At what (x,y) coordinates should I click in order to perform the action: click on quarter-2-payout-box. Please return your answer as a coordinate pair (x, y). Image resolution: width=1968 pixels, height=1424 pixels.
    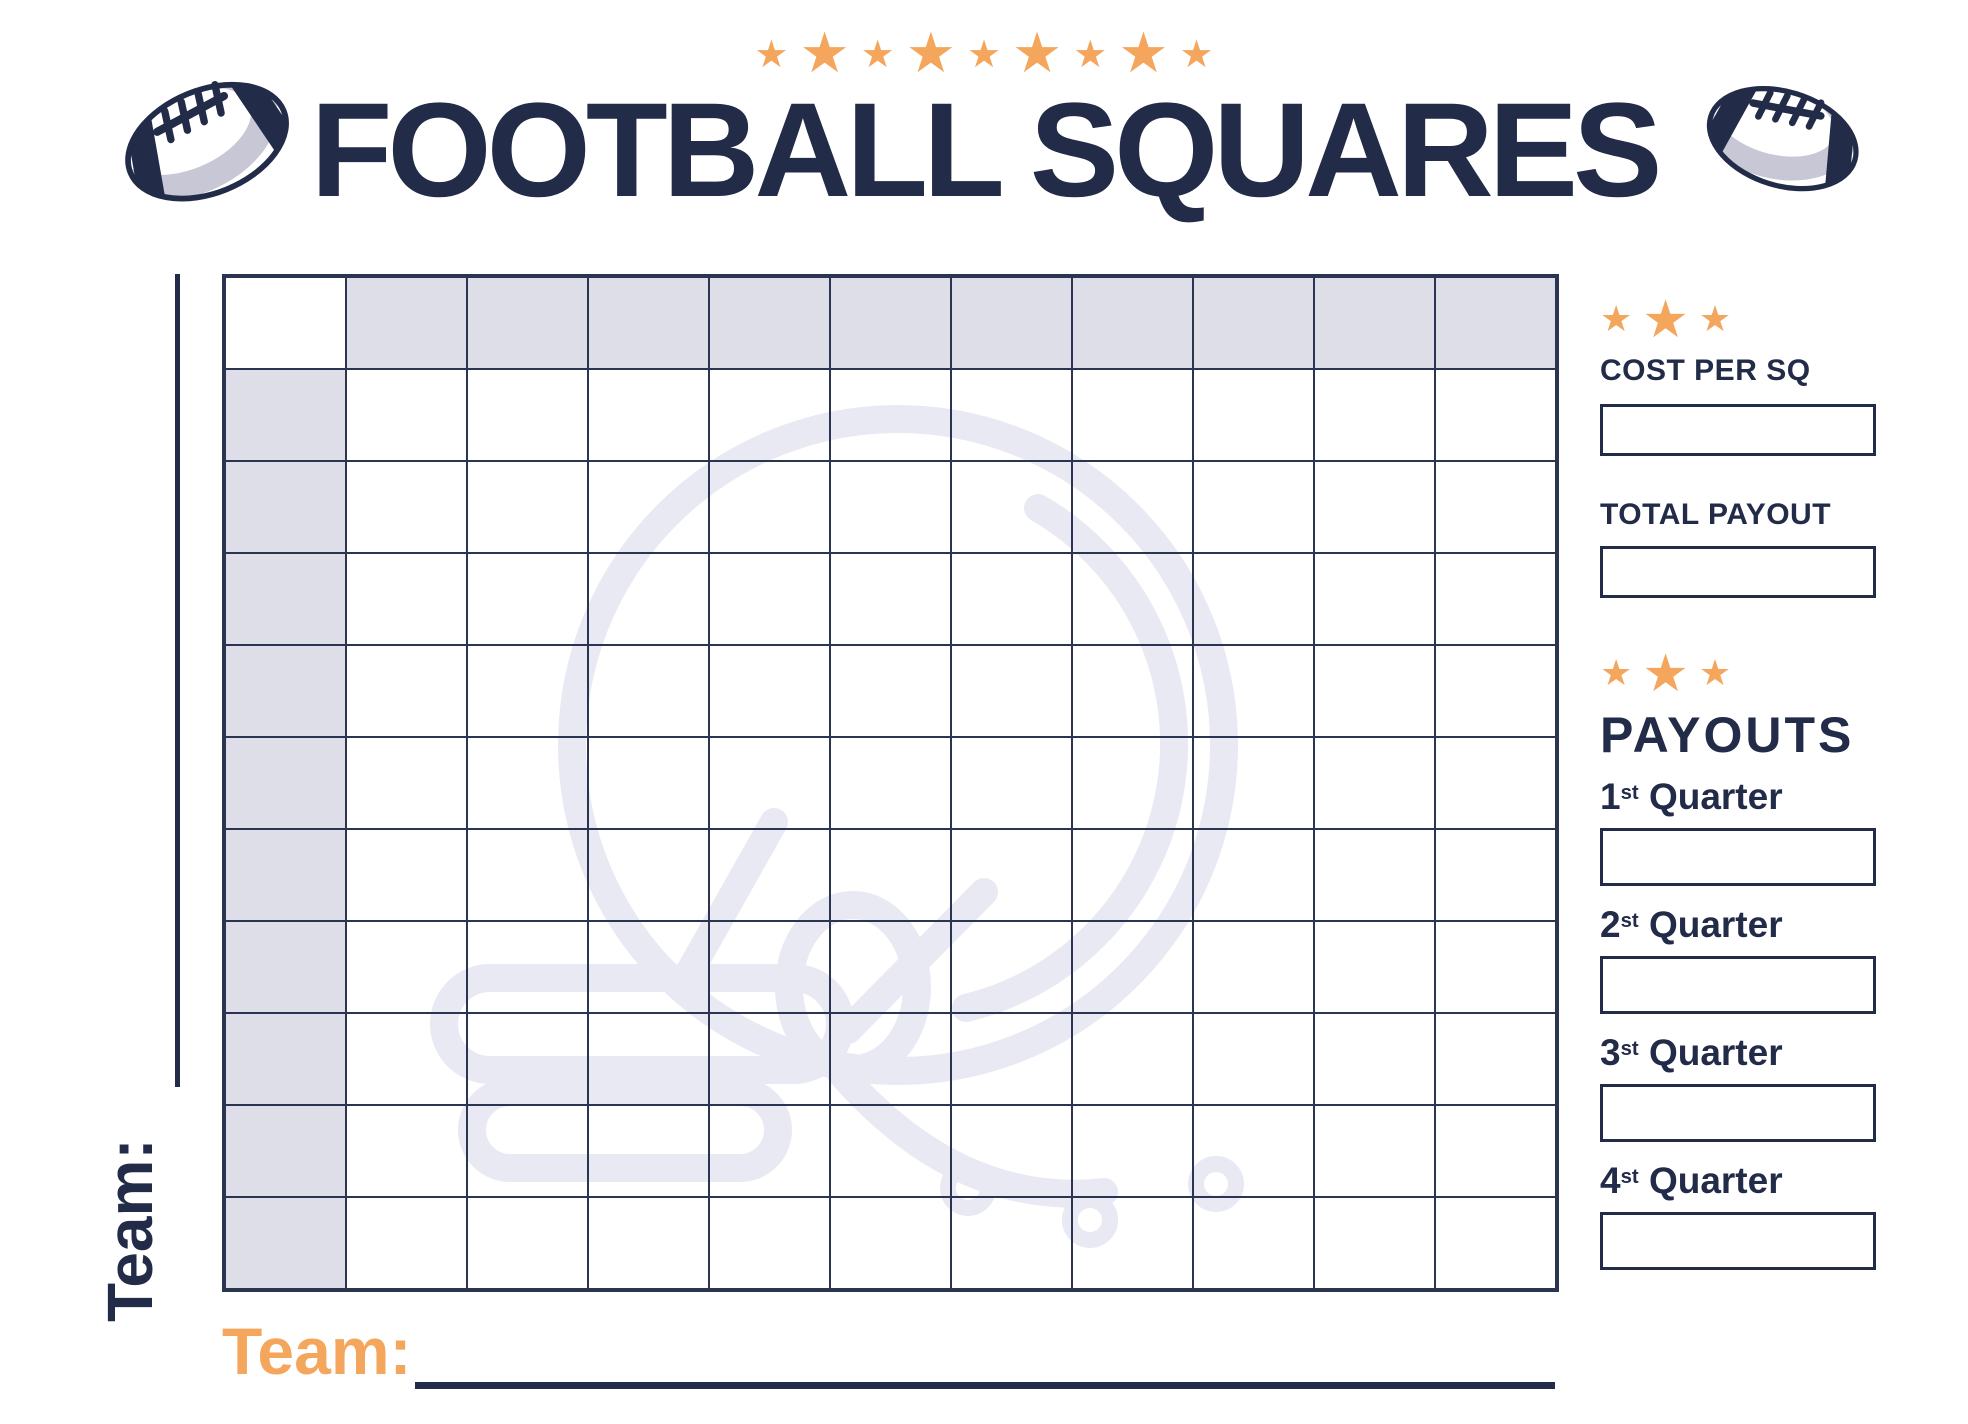
    Looking at the image, I should click on (1738, 985).